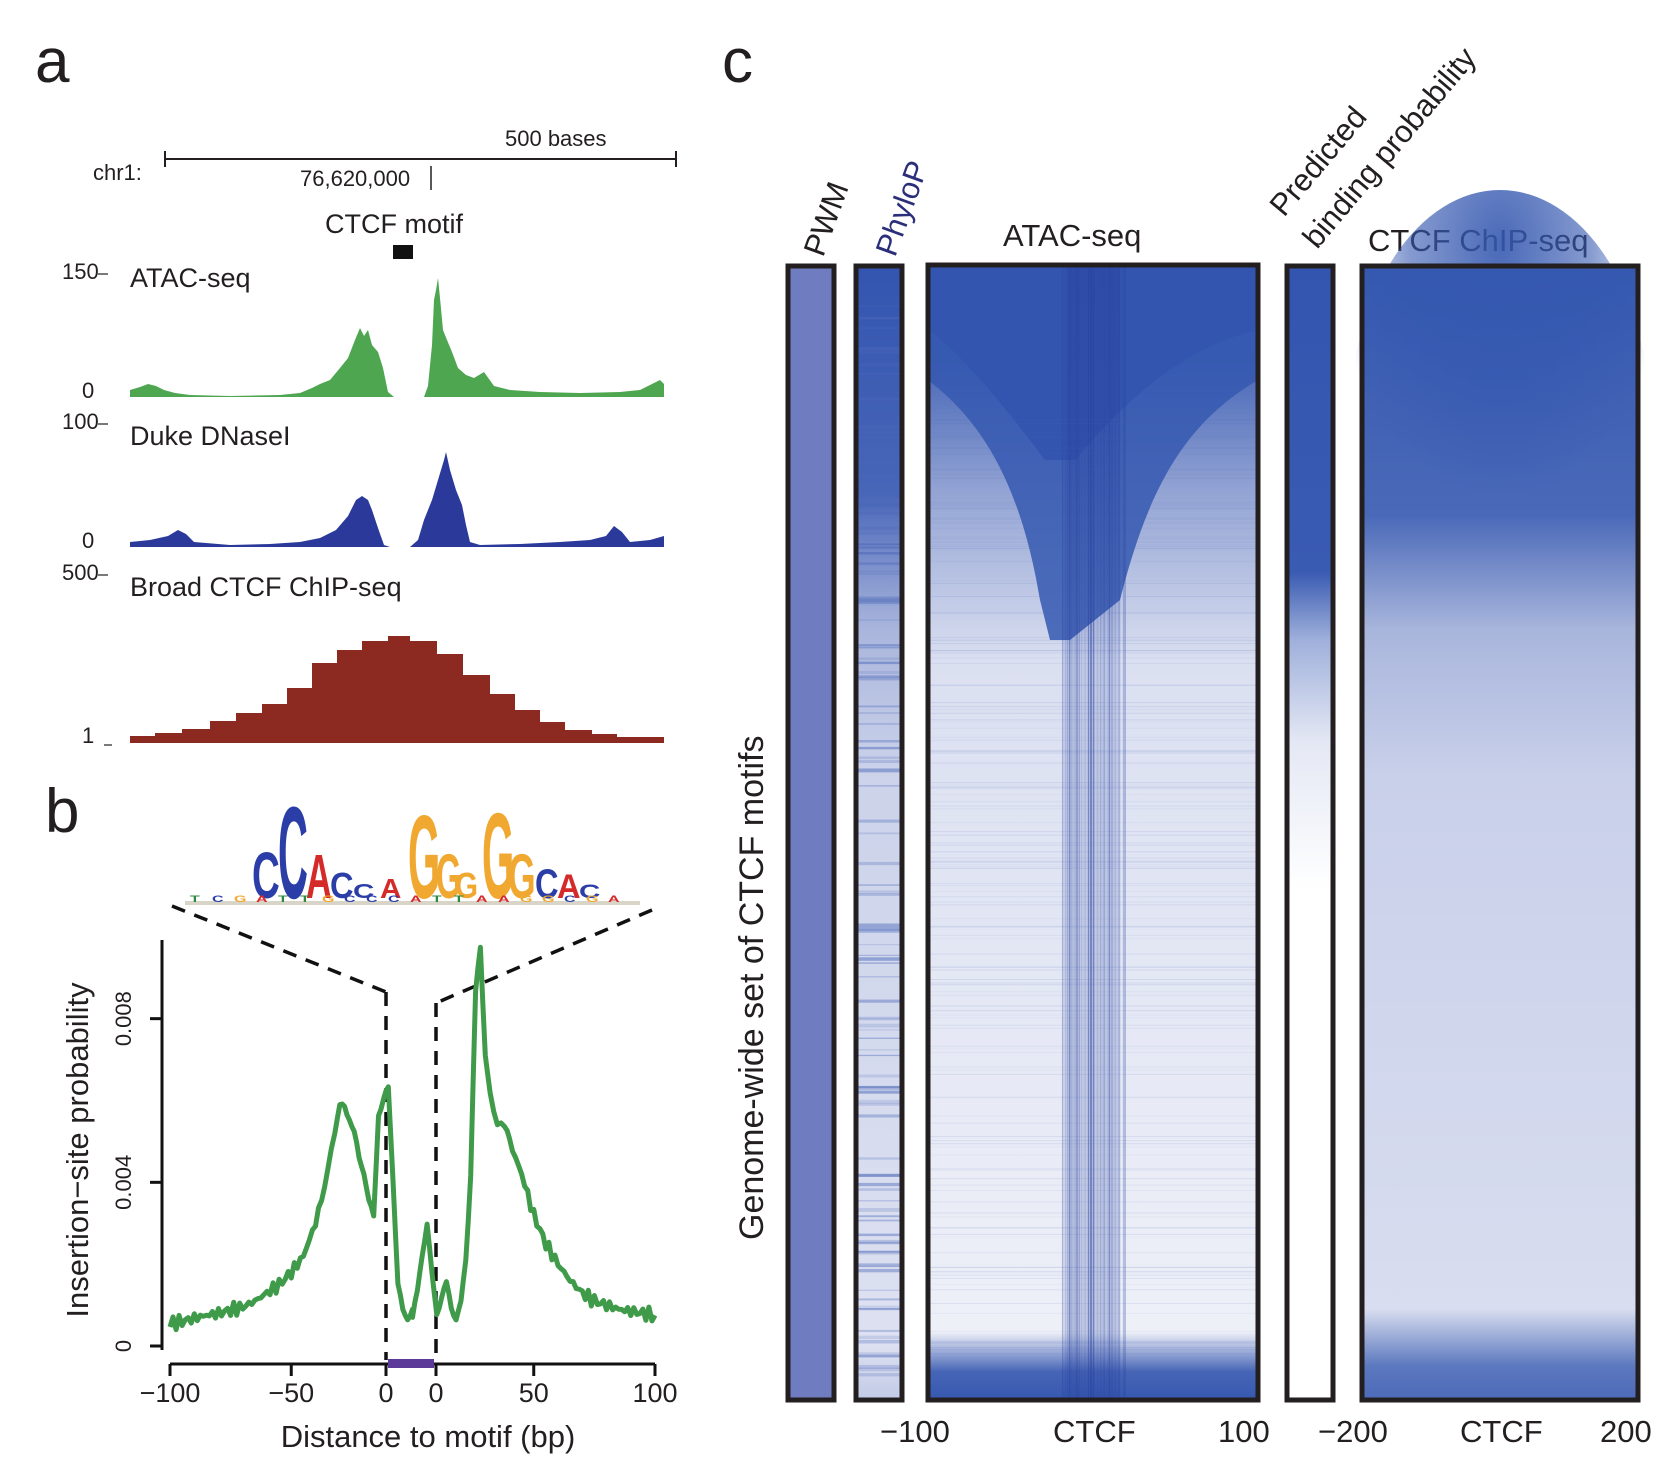 This screenshot has height=1468, width=1672. I want to click on y-tick-label: 0, so click(123, 1346).